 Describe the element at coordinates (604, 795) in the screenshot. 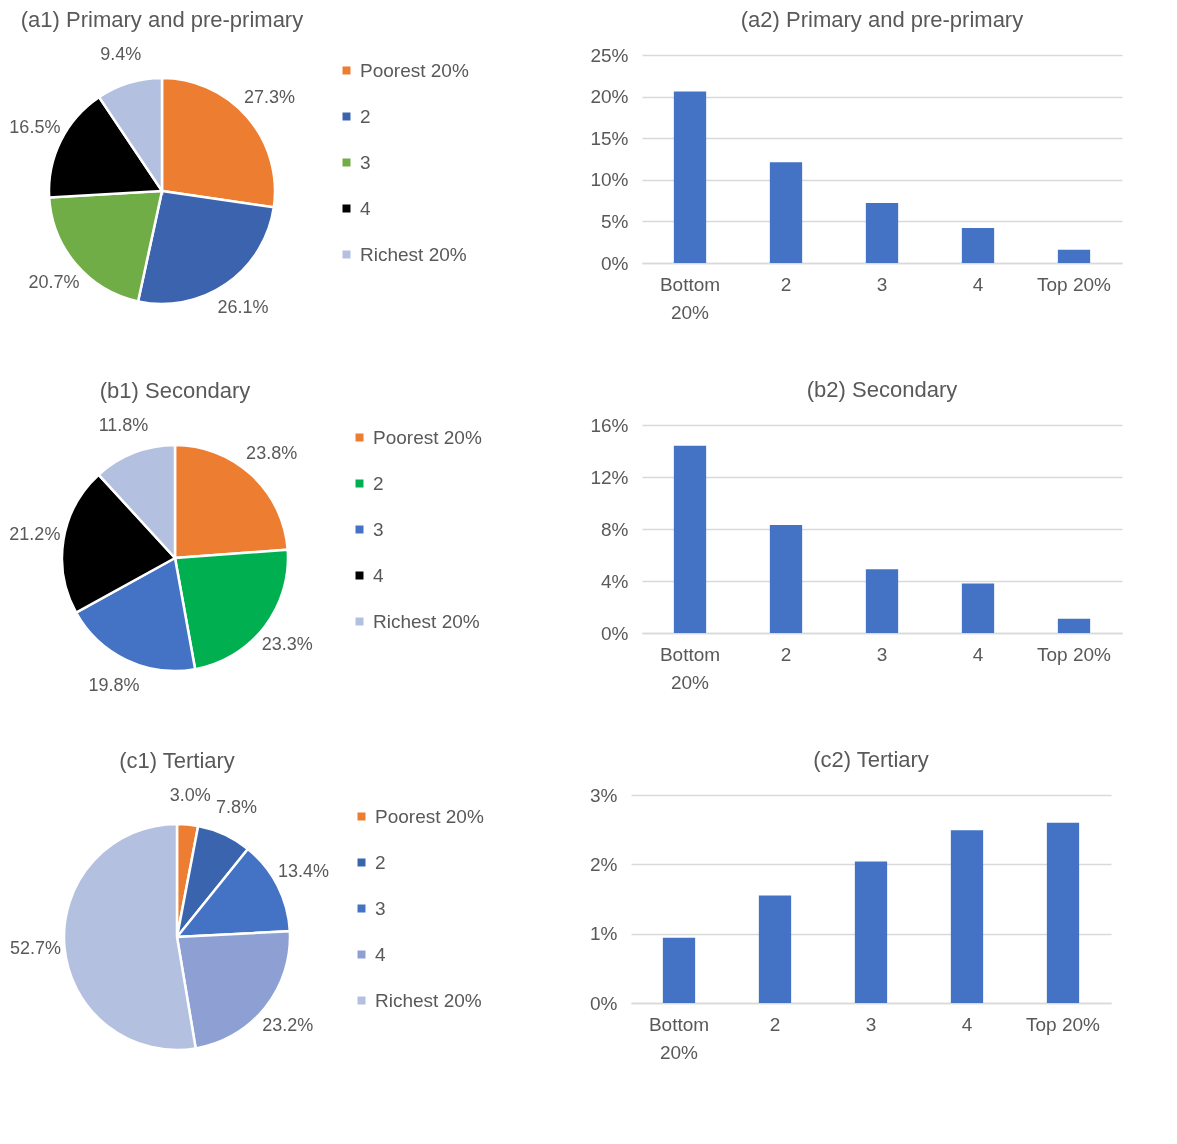

I see `y-tick-label: 3%` at that location.